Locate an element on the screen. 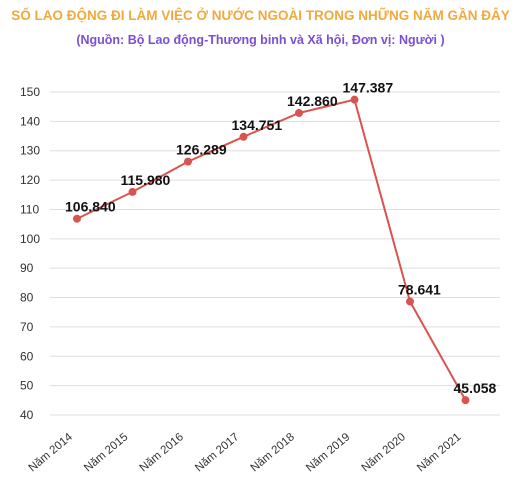  y-tick-label: 120 is located at coordinates (30, 180).